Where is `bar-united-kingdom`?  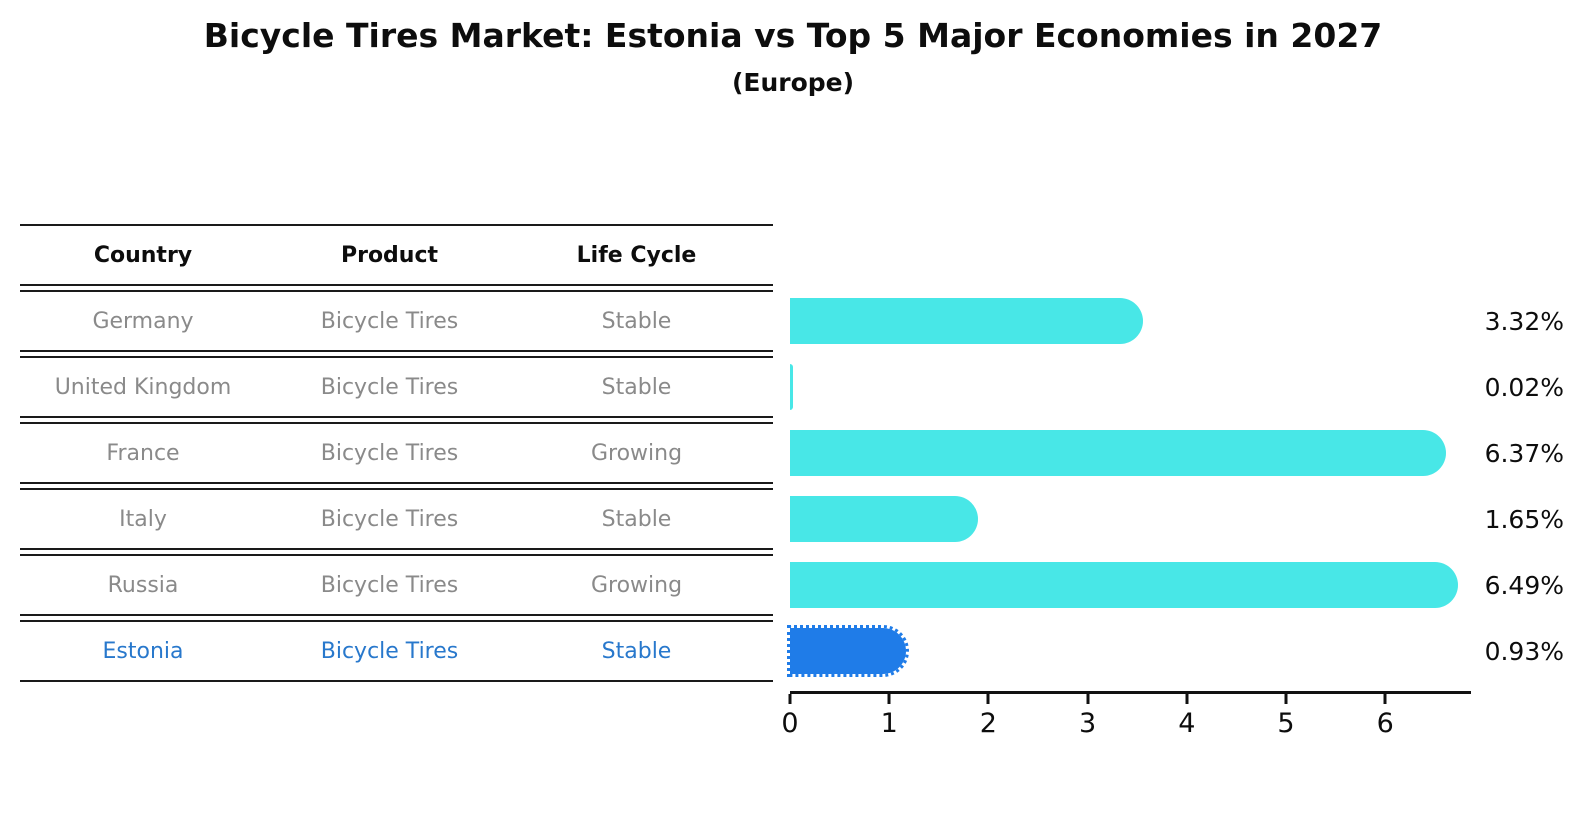
bar-united-kingdom is located at coordinates (792, 387).